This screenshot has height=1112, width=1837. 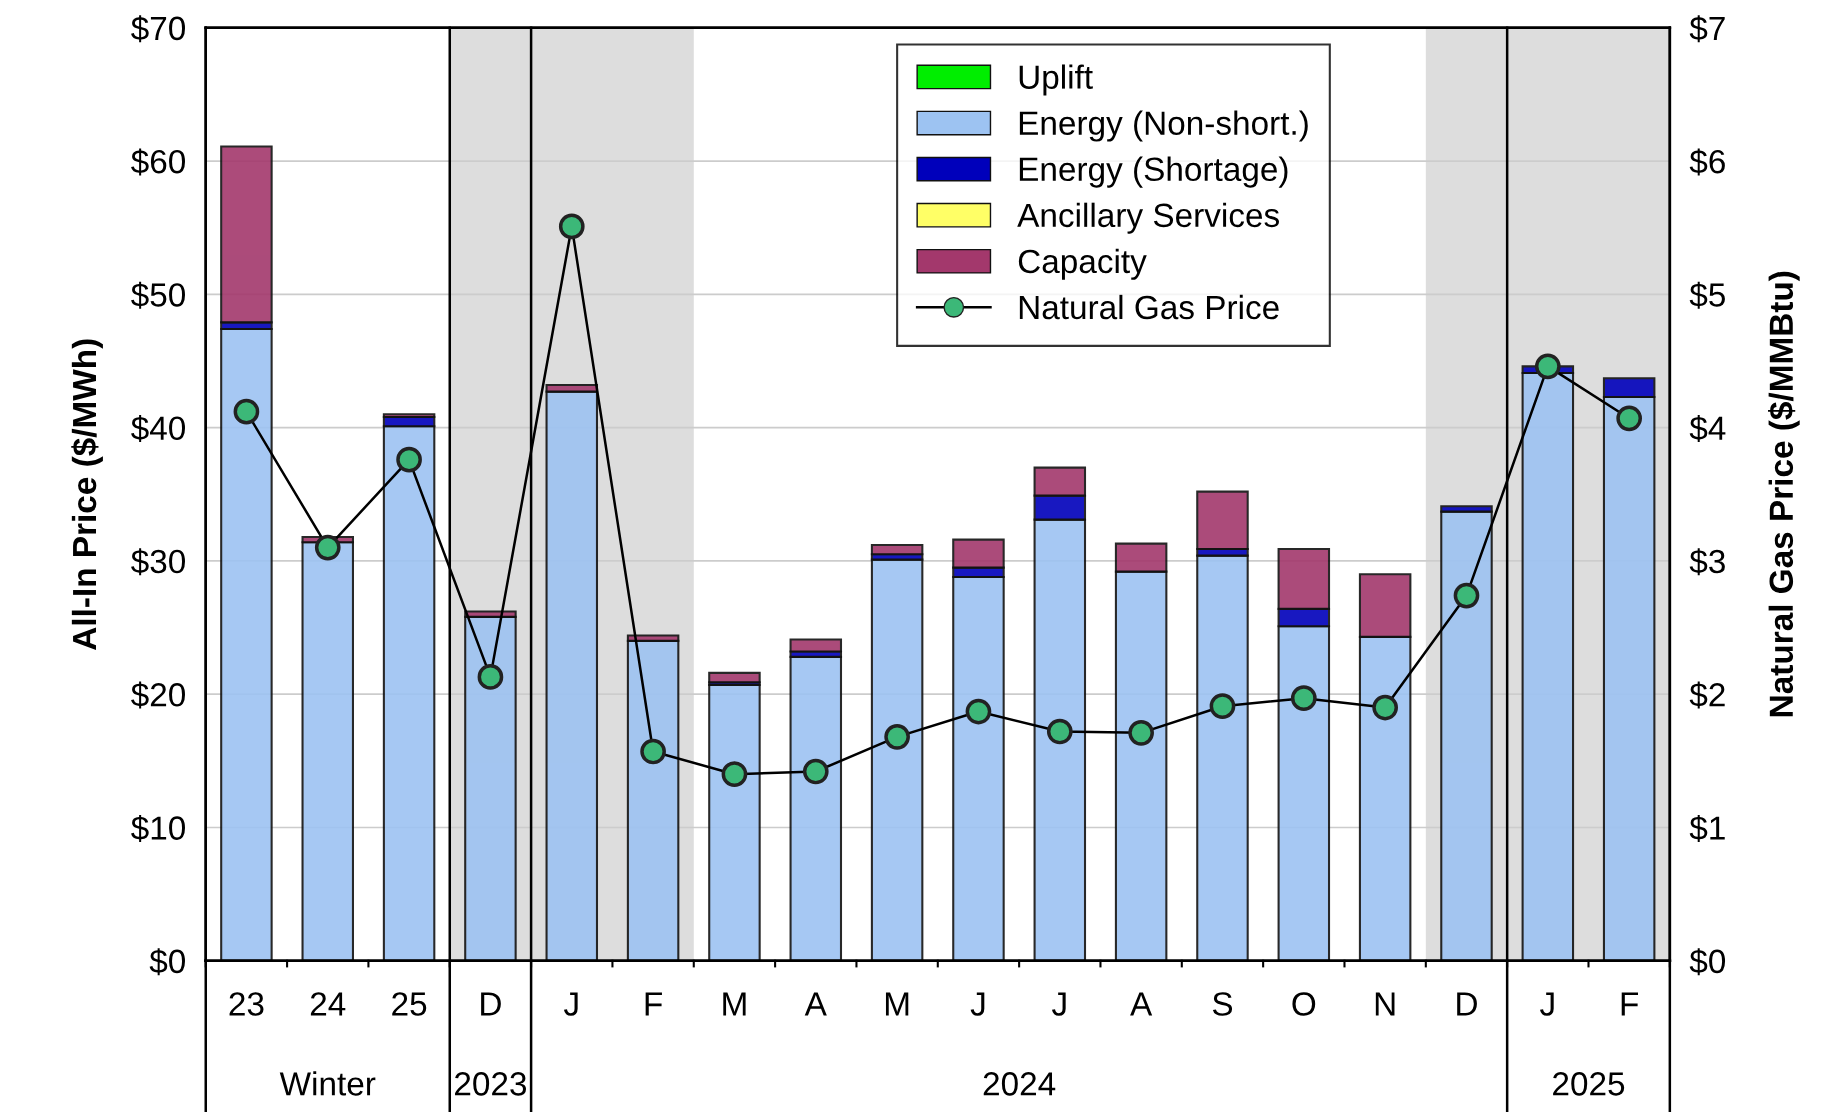 What do you see at coordinates (409, 1004) in the screenshot?
I see `x-tick-label: 25` at bounding box center [409, 1004].